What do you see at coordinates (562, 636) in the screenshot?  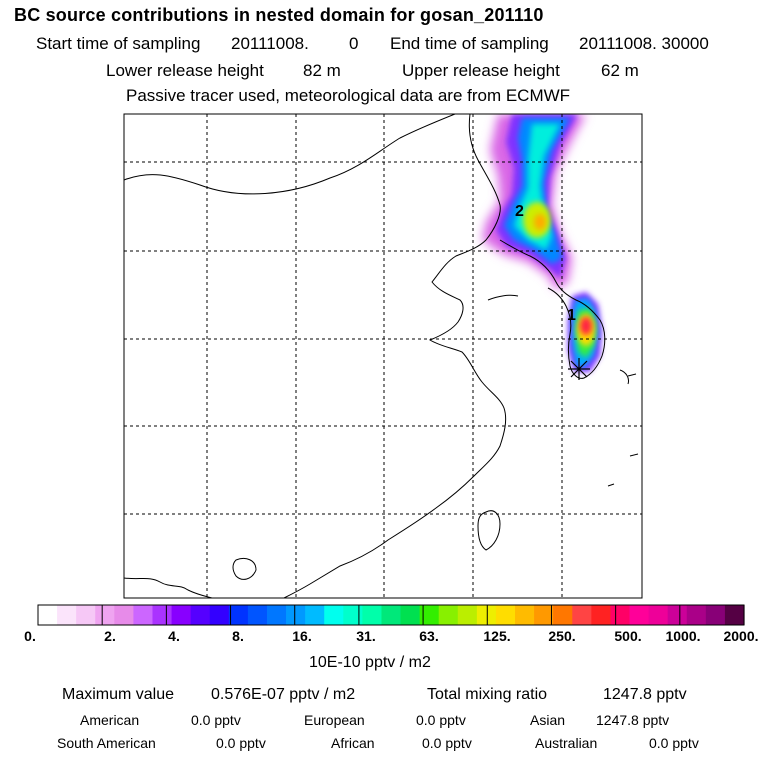 I see `colorbar-tick: 250.` at bounding box center [562, 636].